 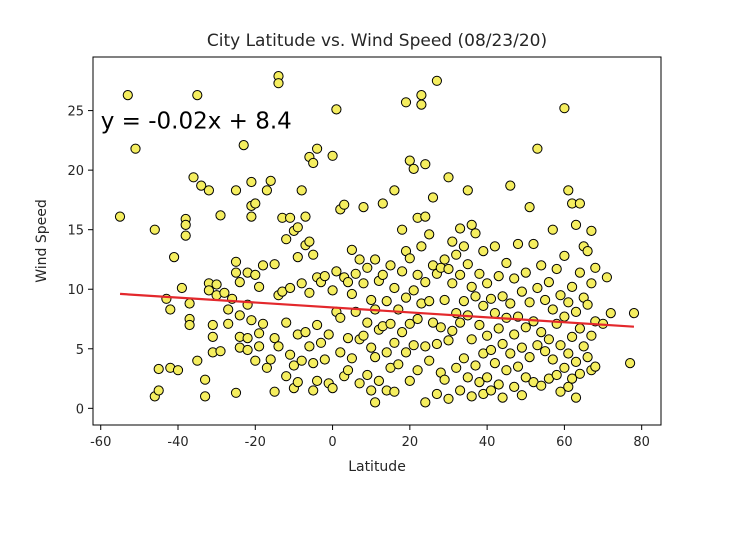 I want to click on chart-title: City Latitude vs. Wind Speed (08/23/20), so click(x=377, y=41).